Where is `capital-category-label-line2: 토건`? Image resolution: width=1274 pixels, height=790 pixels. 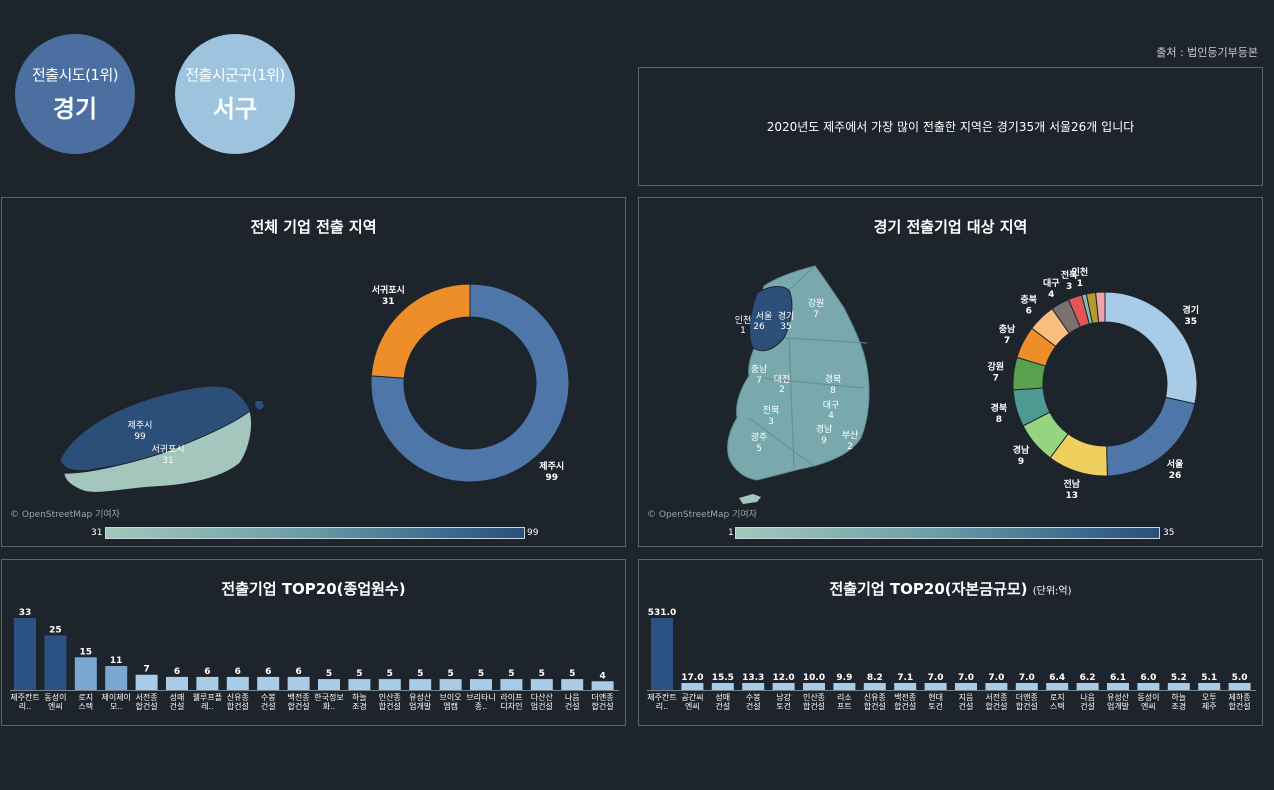
capital-category-label-line2: 토건 is located at coordinates (783, 706).